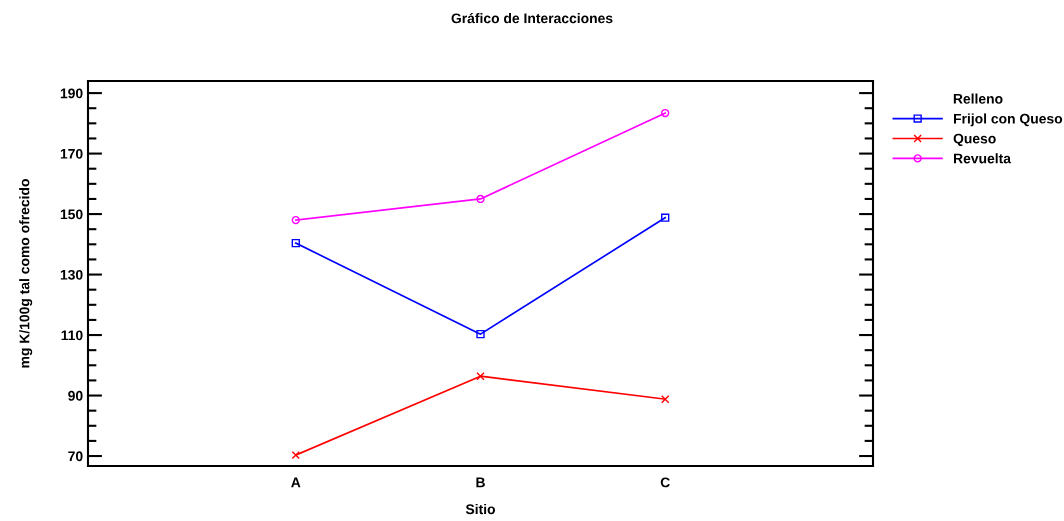 The image size is (1064, 521). I want to click on legend-label: Revuelta, so click(983, 158).